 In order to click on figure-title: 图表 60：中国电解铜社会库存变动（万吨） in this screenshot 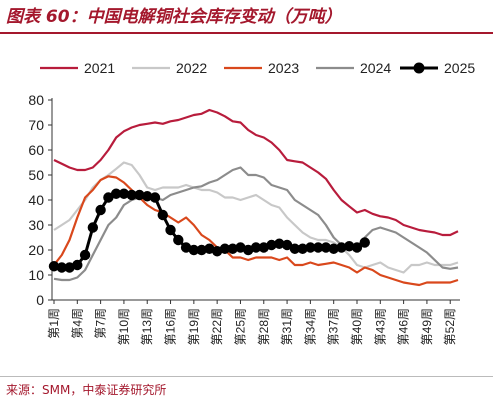, I will do `click(174, 17)`.